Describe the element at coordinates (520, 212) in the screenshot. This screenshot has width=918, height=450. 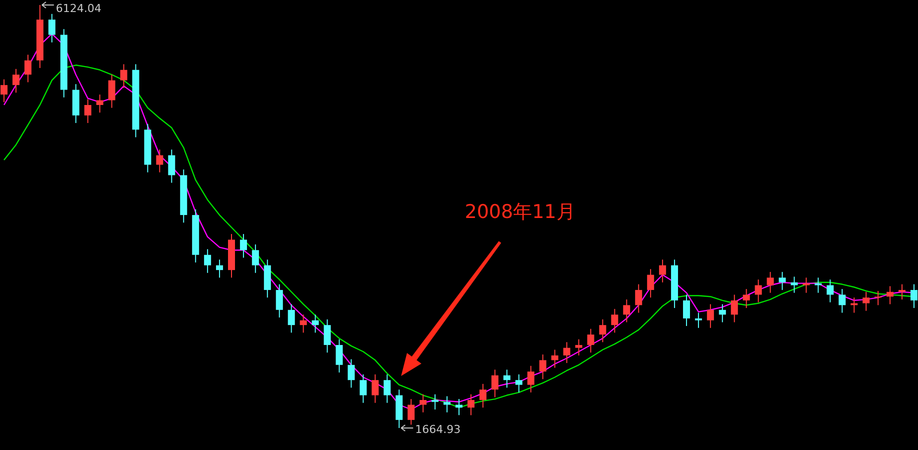
I see `annotation: 2008年11月` at that location.